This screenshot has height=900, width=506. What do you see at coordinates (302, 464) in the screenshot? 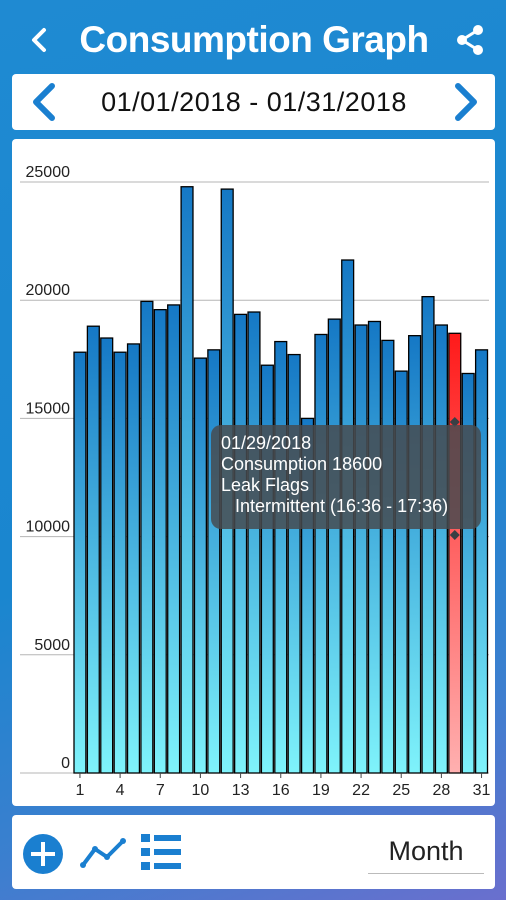
I see `tooltip-consumption: Consumption 18600` at bounding box center [302, 464].